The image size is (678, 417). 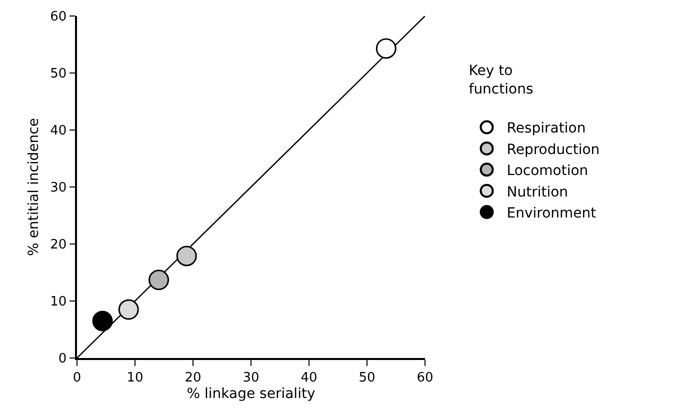 I want to click on y-tick-label: 40, so click(x=58, y=131).